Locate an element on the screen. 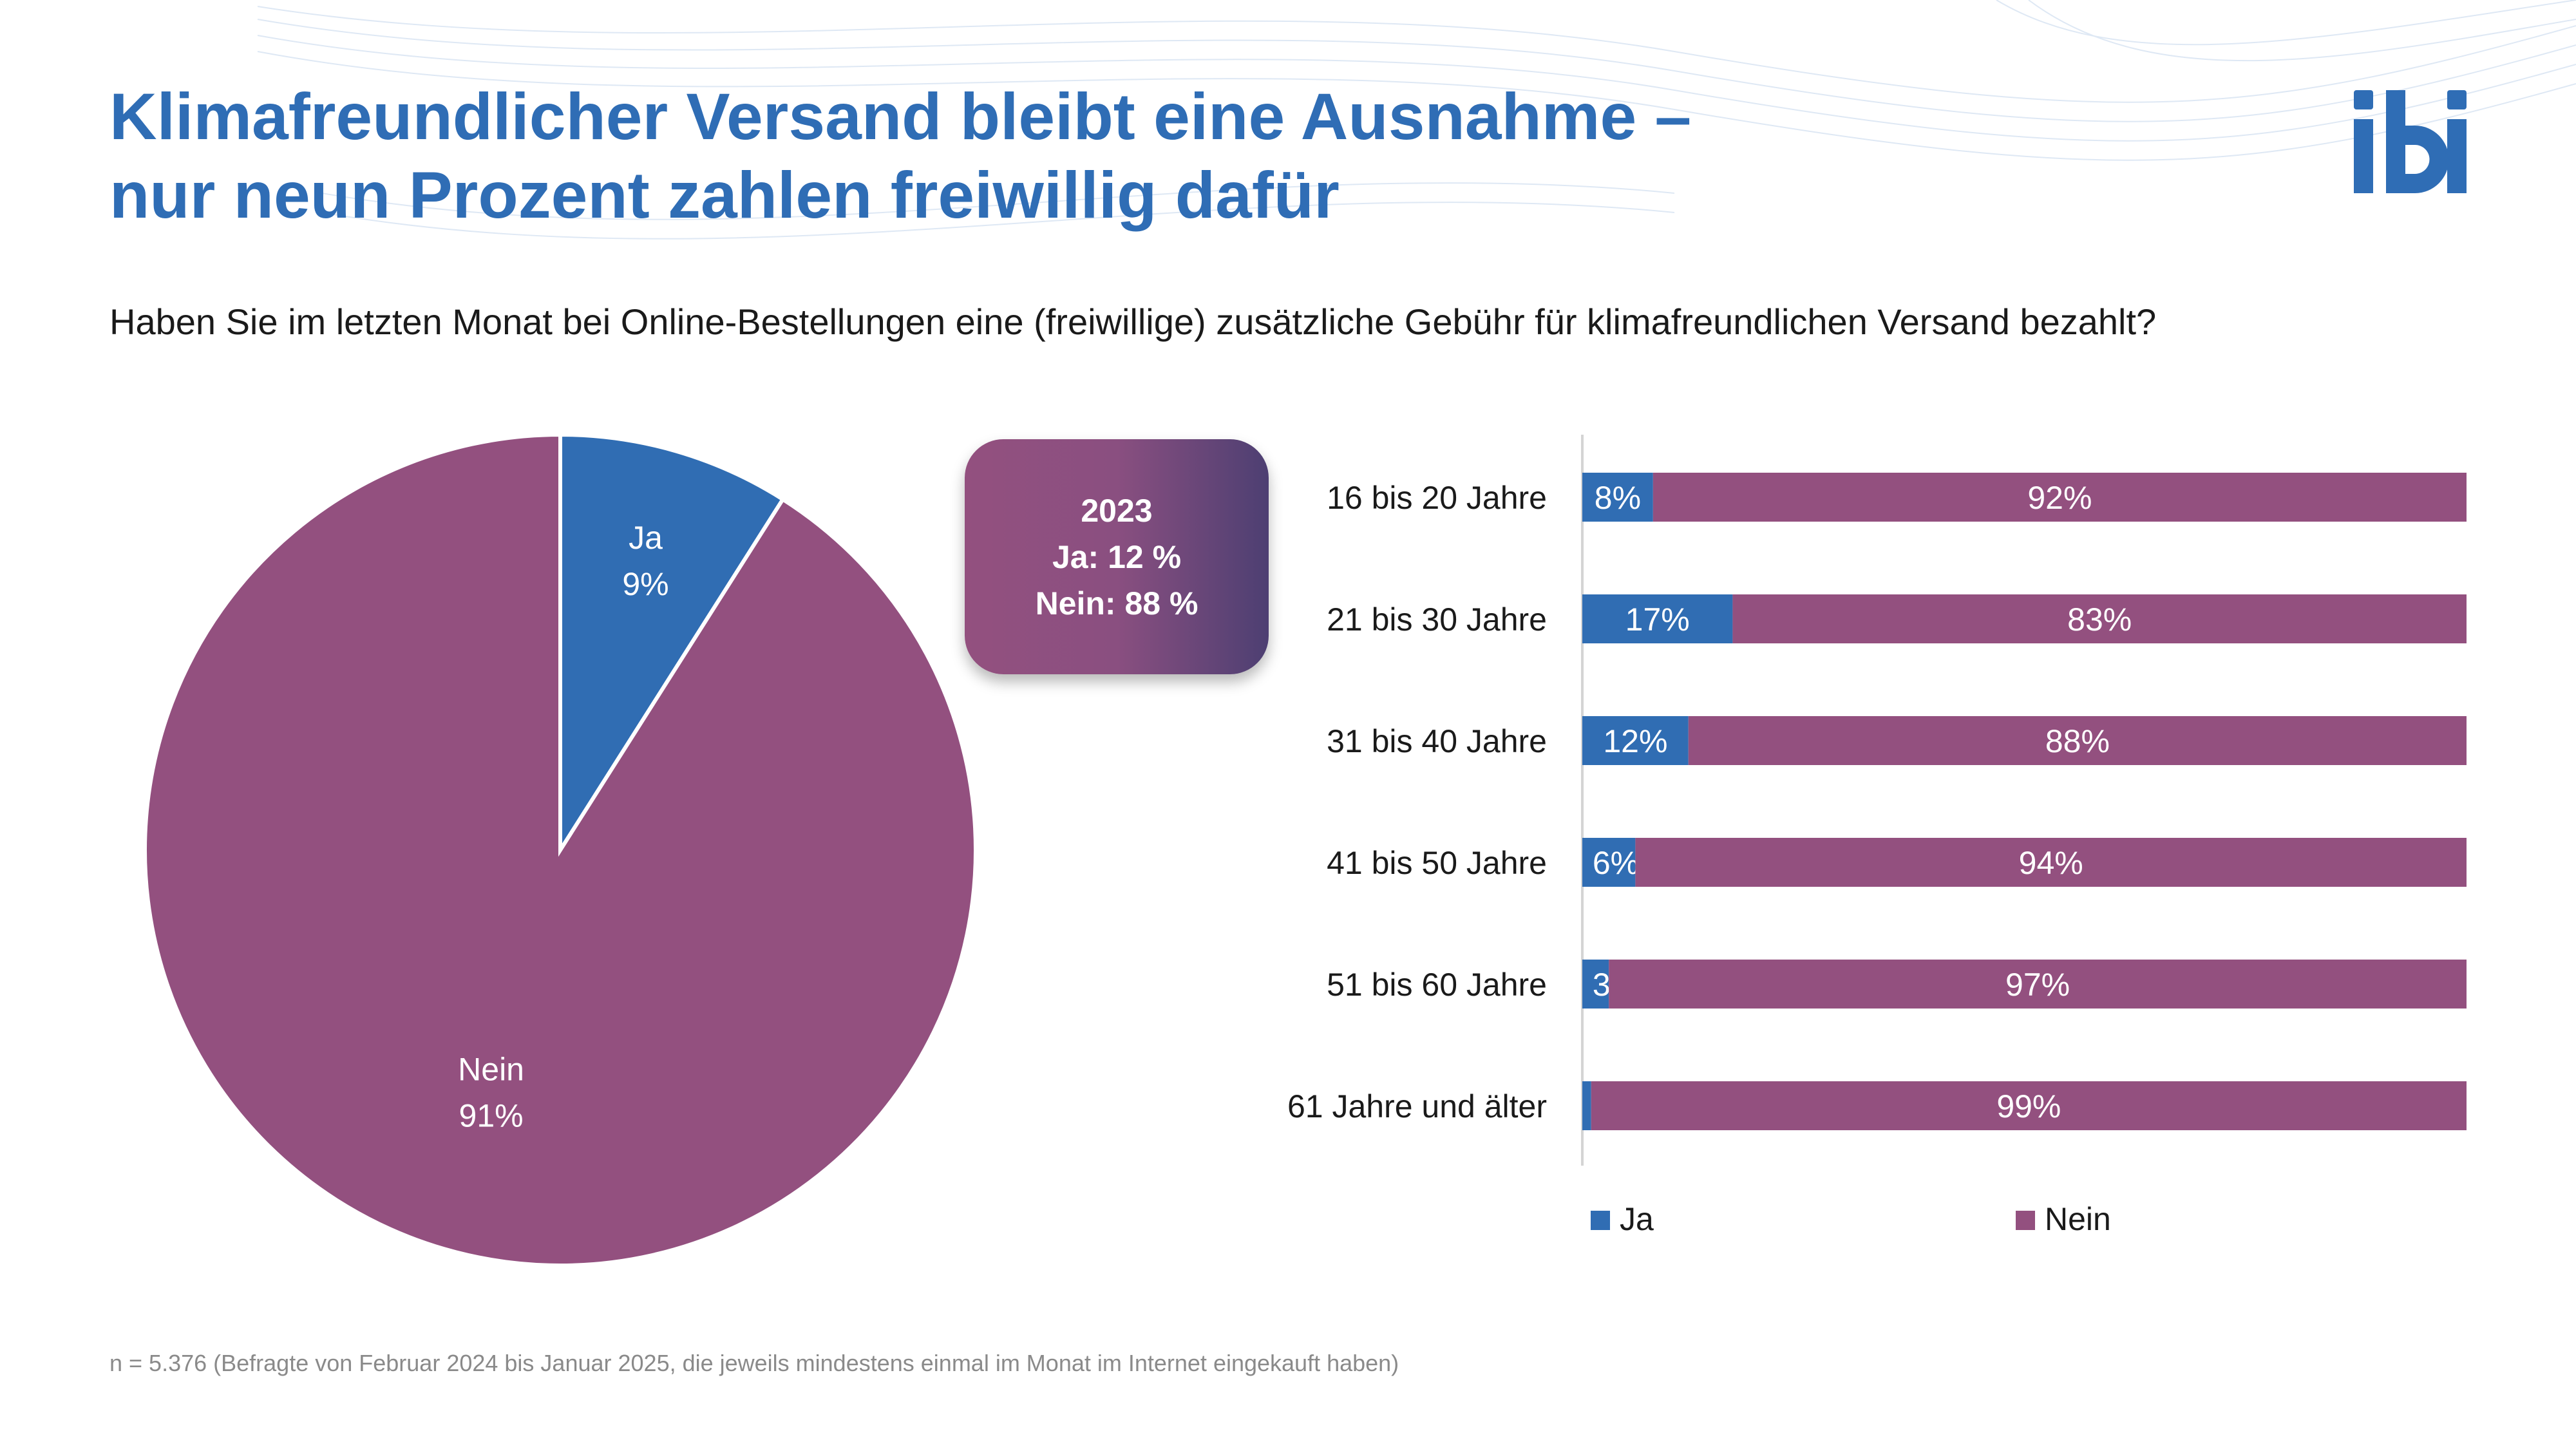 This screenshot has width=2576, height=1449. title-line-2: nur neun Prozent zahlen freiwillig dafür is located at coordinates (724, 195).